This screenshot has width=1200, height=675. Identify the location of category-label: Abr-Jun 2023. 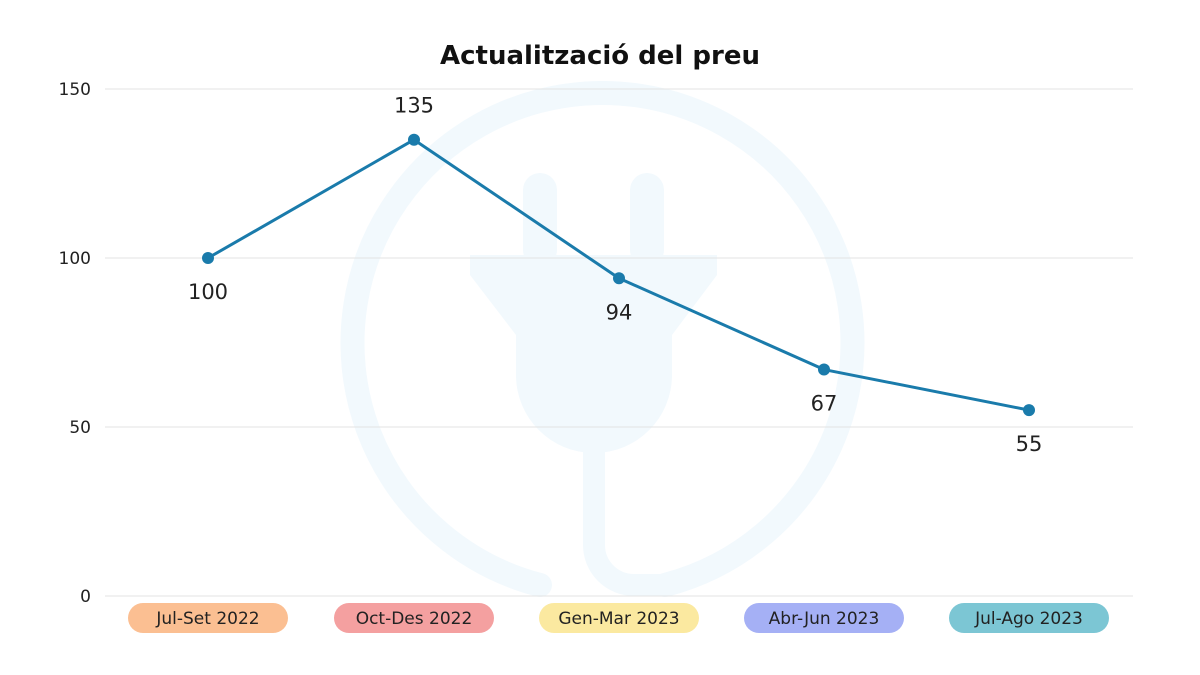
(824, 619).